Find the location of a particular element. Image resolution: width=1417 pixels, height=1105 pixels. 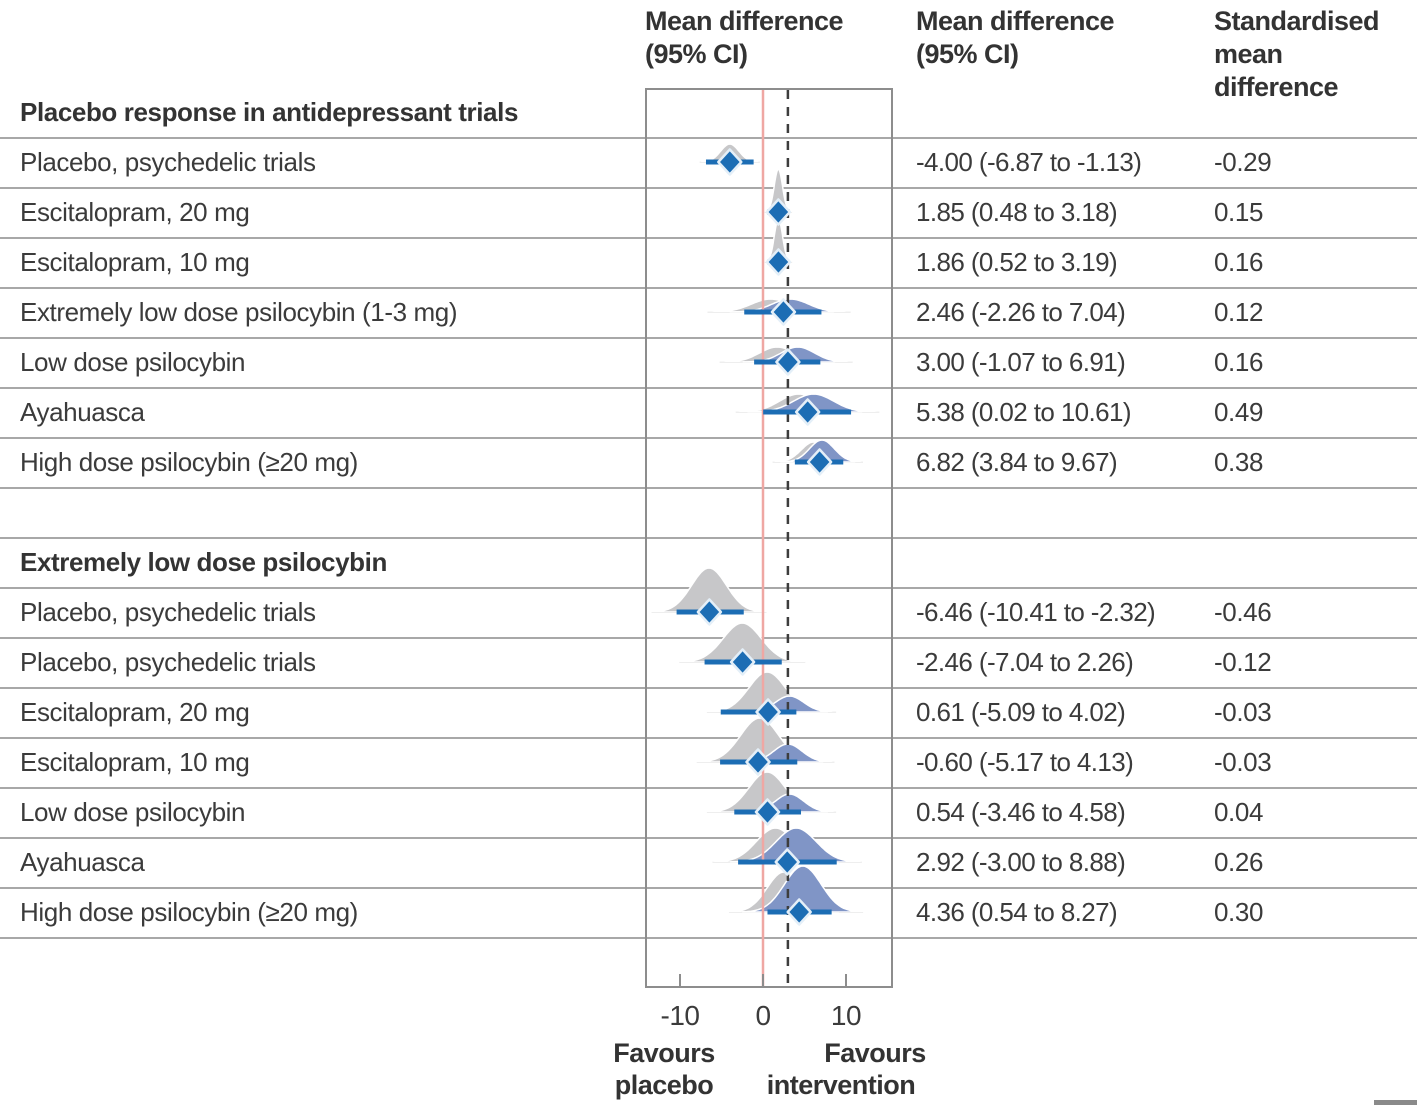

plot-column-header-line1: Mean difference is located at coordinates (744, 21).